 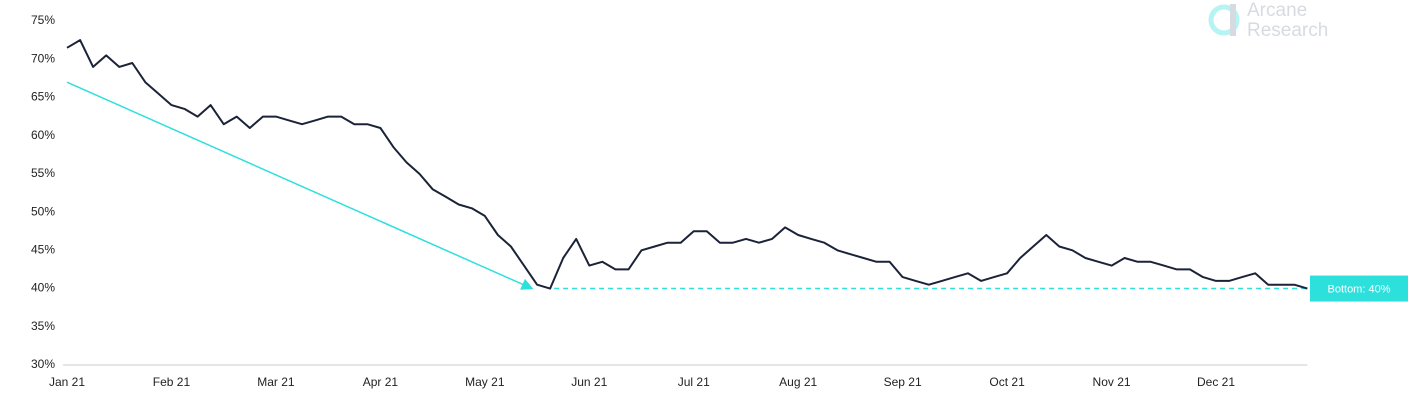 I want to click on x-tick-label: Jan 21, so click(x=67, y=382).